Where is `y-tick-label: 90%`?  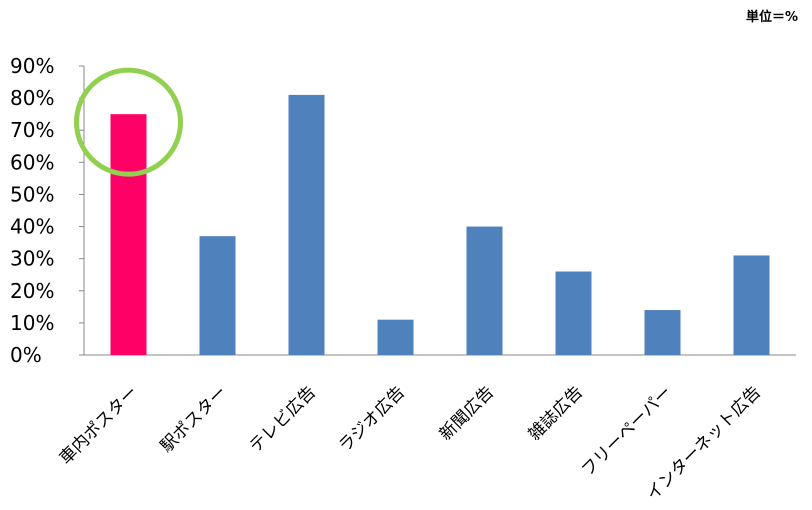
y-tick-label: 90% is located at coordinates (32, 66).